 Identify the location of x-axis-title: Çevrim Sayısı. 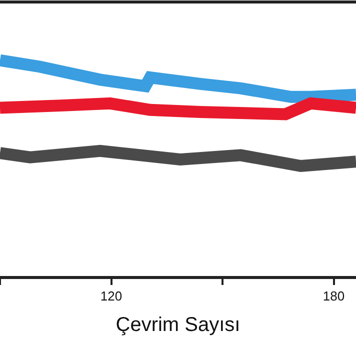
(178, 325).